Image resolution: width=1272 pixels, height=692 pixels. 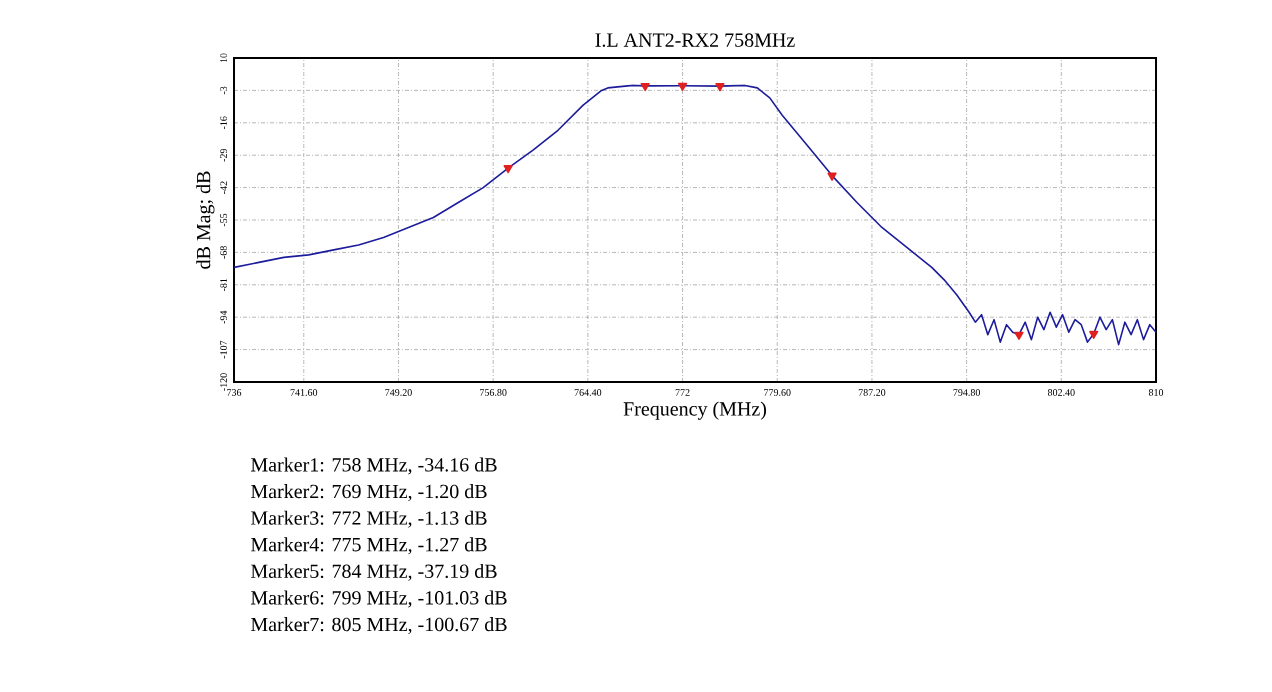 What do you see at coordinates (368, 519) in the screenshot?
I see `text: Marker3: 772 MHz, -1.13 dB` at bounding box center [368, 519].